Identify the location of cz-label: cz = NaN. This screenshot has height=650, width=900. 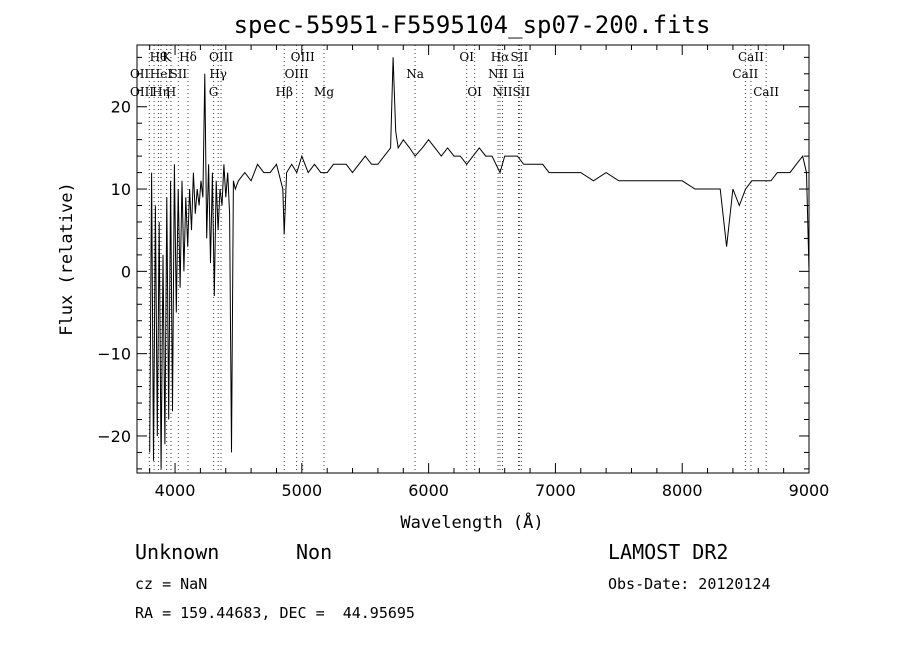
(171, 584).